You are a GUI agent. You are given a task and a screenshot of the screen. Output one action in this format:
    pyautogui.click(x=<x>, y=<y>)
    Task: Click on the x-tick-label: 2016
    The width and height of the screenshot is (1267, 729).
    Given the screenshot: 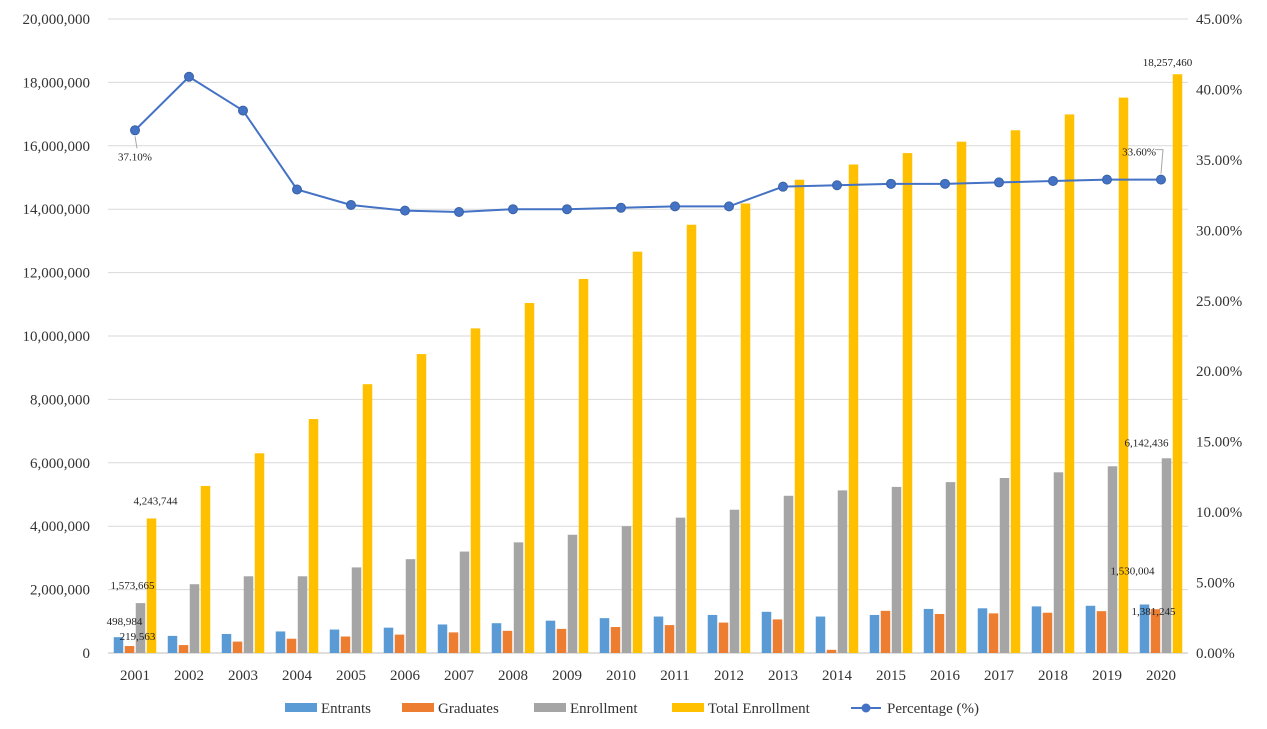 What is the action you would take?
    pyautogui.click(x=945, y=676)
    